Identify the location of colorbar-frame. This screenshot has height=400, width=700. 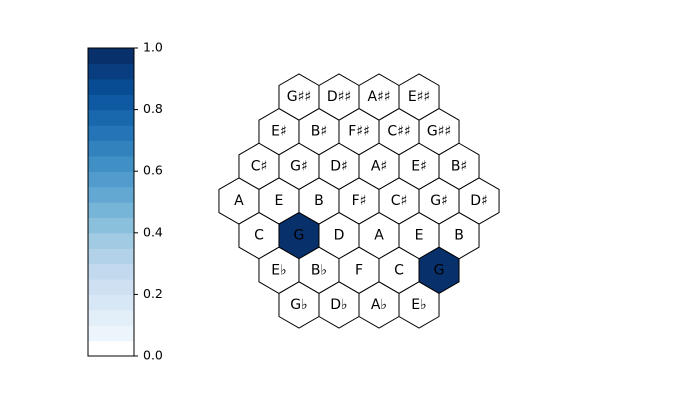
(111, 202).